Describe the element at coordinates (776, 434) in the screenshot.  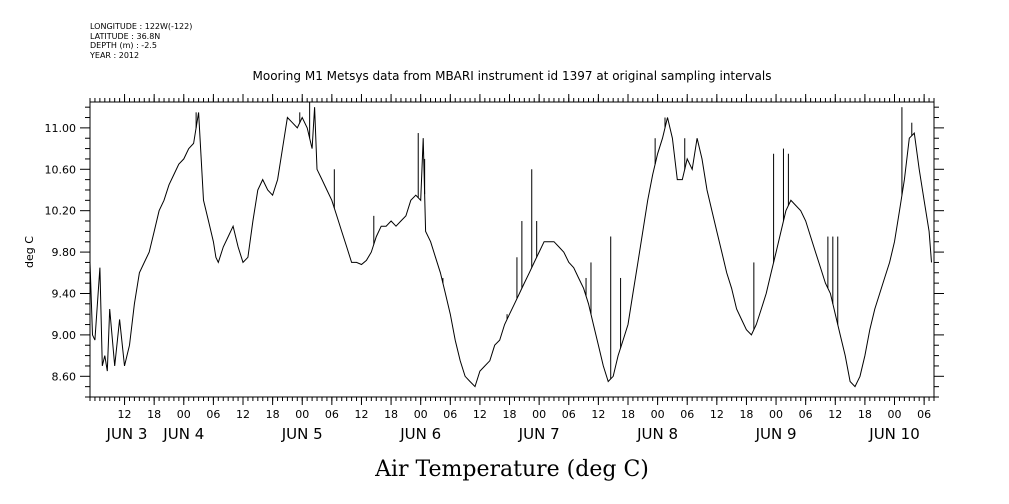
I see `x-day-label: JUN 9` at that location.